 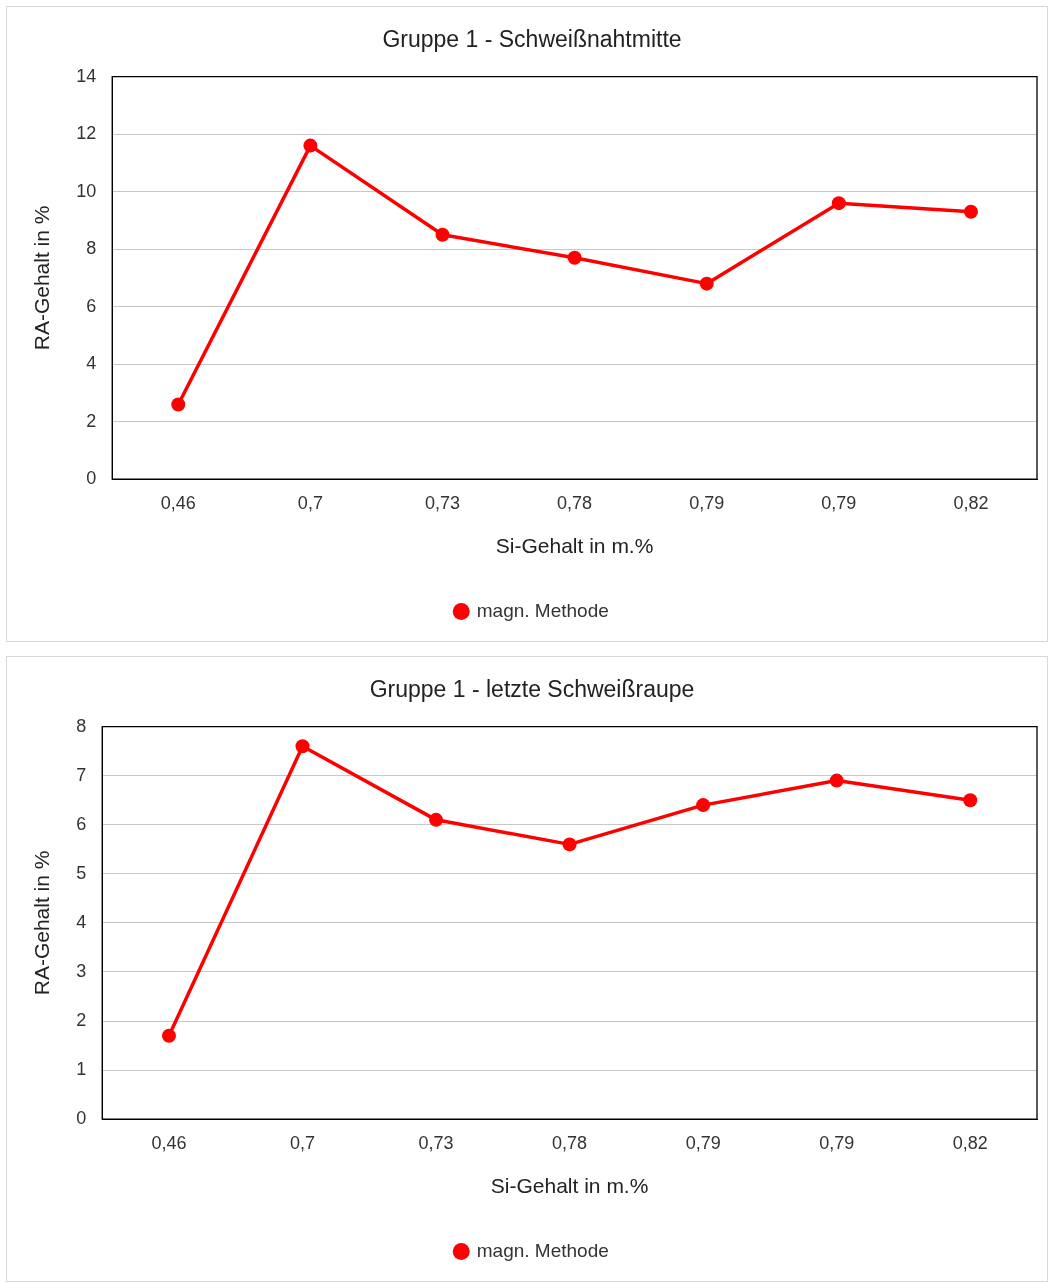 What do you see at coordinates (86, 75) in the screenshot?
I see `y-tick-label: 14` at bounding box center [86, 75].